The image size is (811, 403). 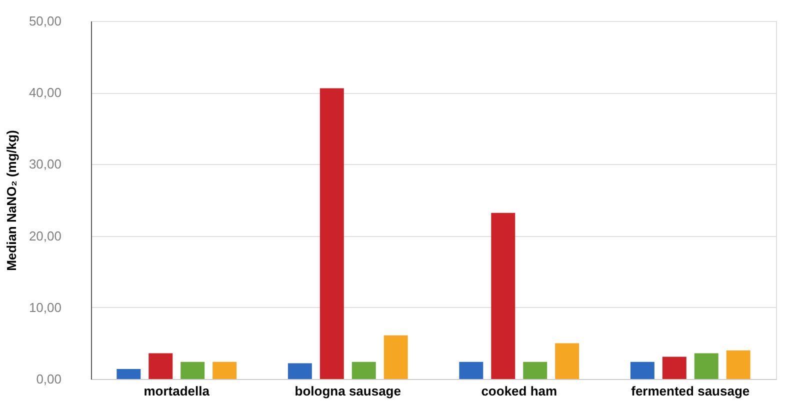 I want to click on x-tick-label: cooked ham, so click(x=519, y=391).